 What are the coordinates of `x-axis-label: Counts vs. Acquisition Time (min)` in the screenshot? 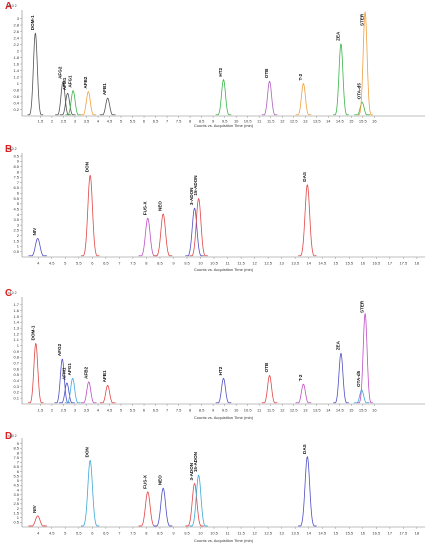 It's located at (224, 125).